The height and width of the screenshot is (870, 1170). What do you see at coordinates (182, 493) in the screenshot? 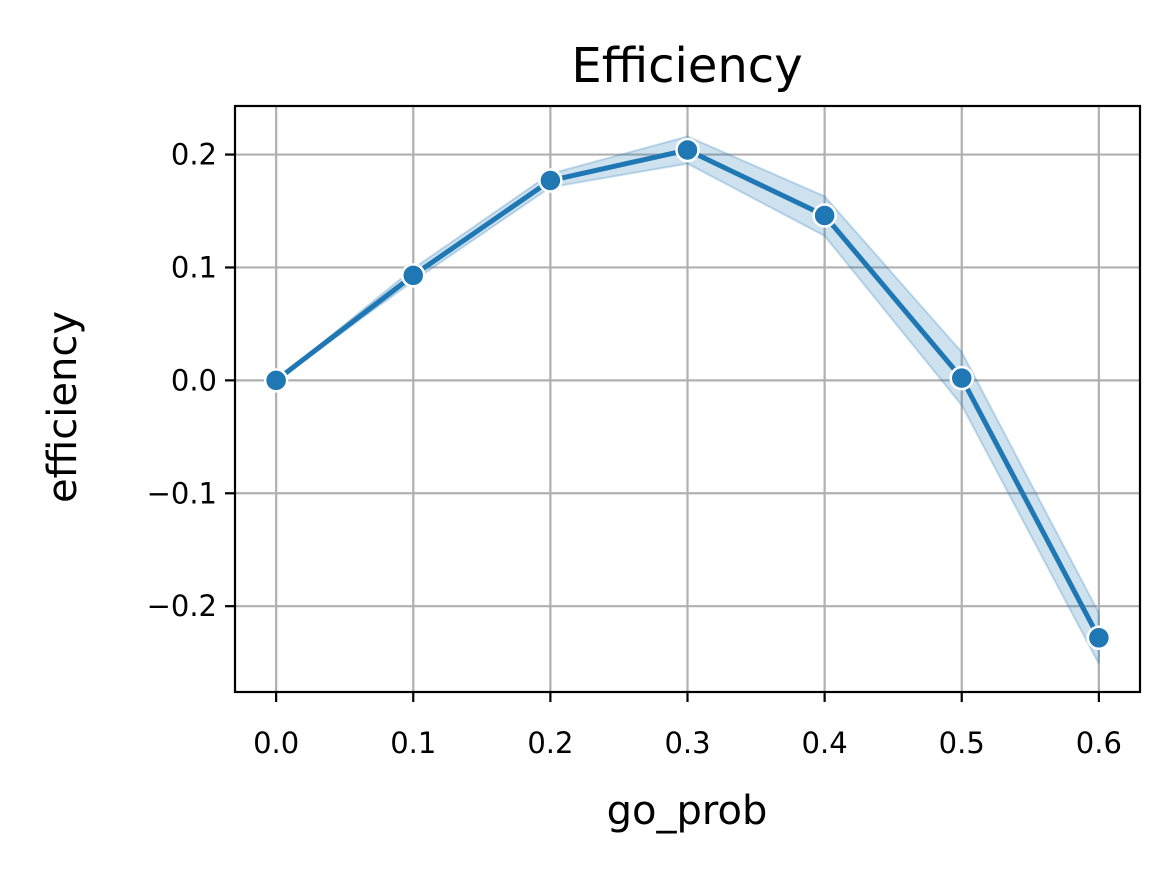
I see `y-tick-label: −0.1` at bounding box center [182, 493].